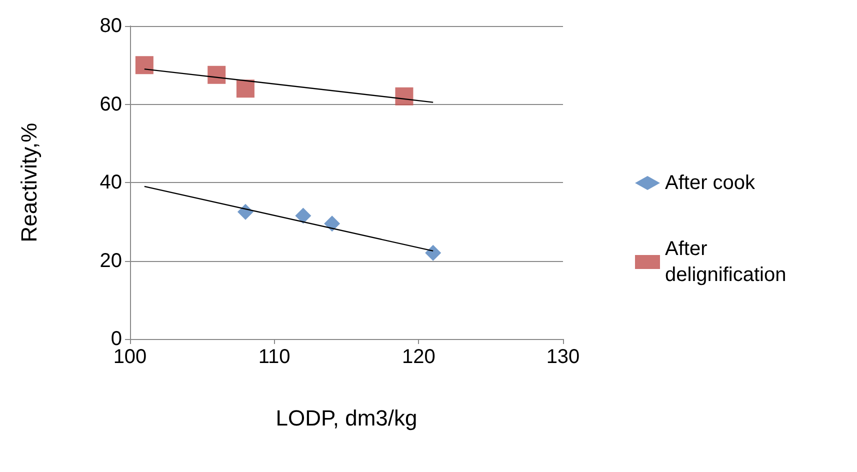 This screenshot has width=857, height=472. I want to click on x-tick-label: 120, so click(419, 357).